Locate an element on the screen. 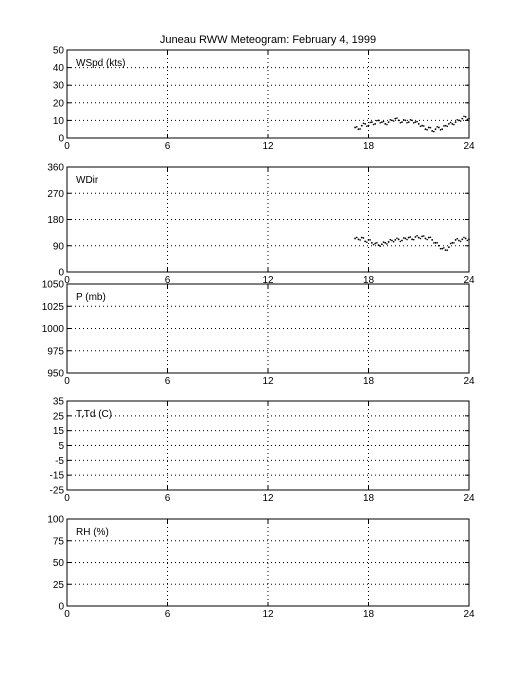  y-tick-label: 25 is located at coordinates (59, 585).